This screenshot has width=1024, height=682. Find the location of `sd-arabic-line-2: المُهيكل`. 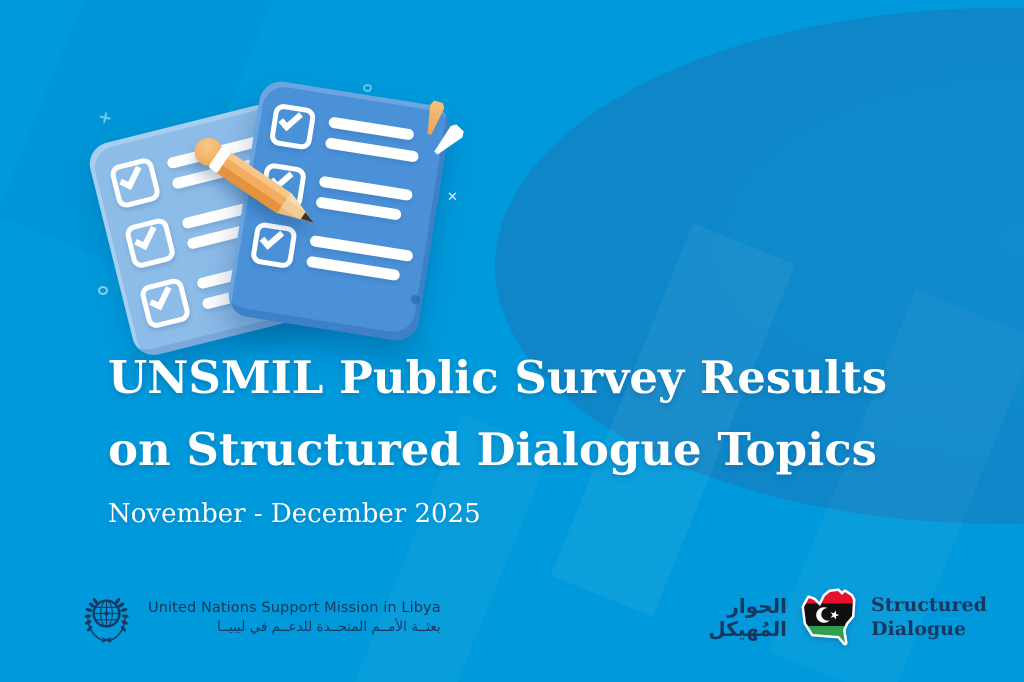

sd-arabic-line-2: المُهيكل is located at coordinates (747, 629).